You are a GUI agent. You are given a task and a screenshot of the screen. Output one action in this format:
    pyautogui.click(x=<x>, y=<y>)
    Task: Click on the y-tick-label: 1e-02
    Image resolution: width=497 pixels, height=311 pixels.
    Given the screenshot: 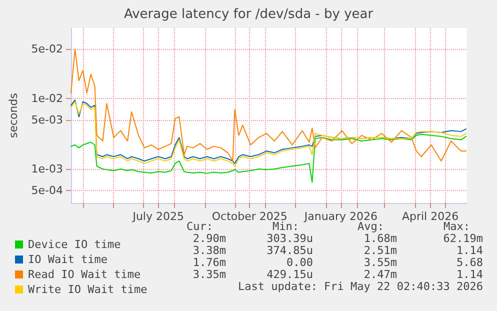 What is the action you would take?
    pyautogui.click(x=47, y=99)
    